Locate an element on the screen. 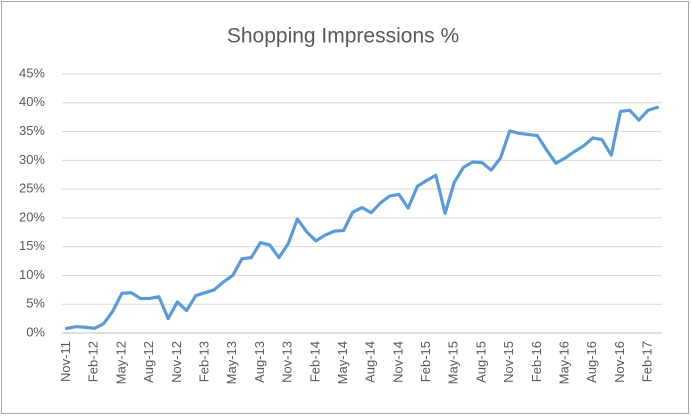  x-tick-label: Feb-14 is located at coordinates (314, 361).